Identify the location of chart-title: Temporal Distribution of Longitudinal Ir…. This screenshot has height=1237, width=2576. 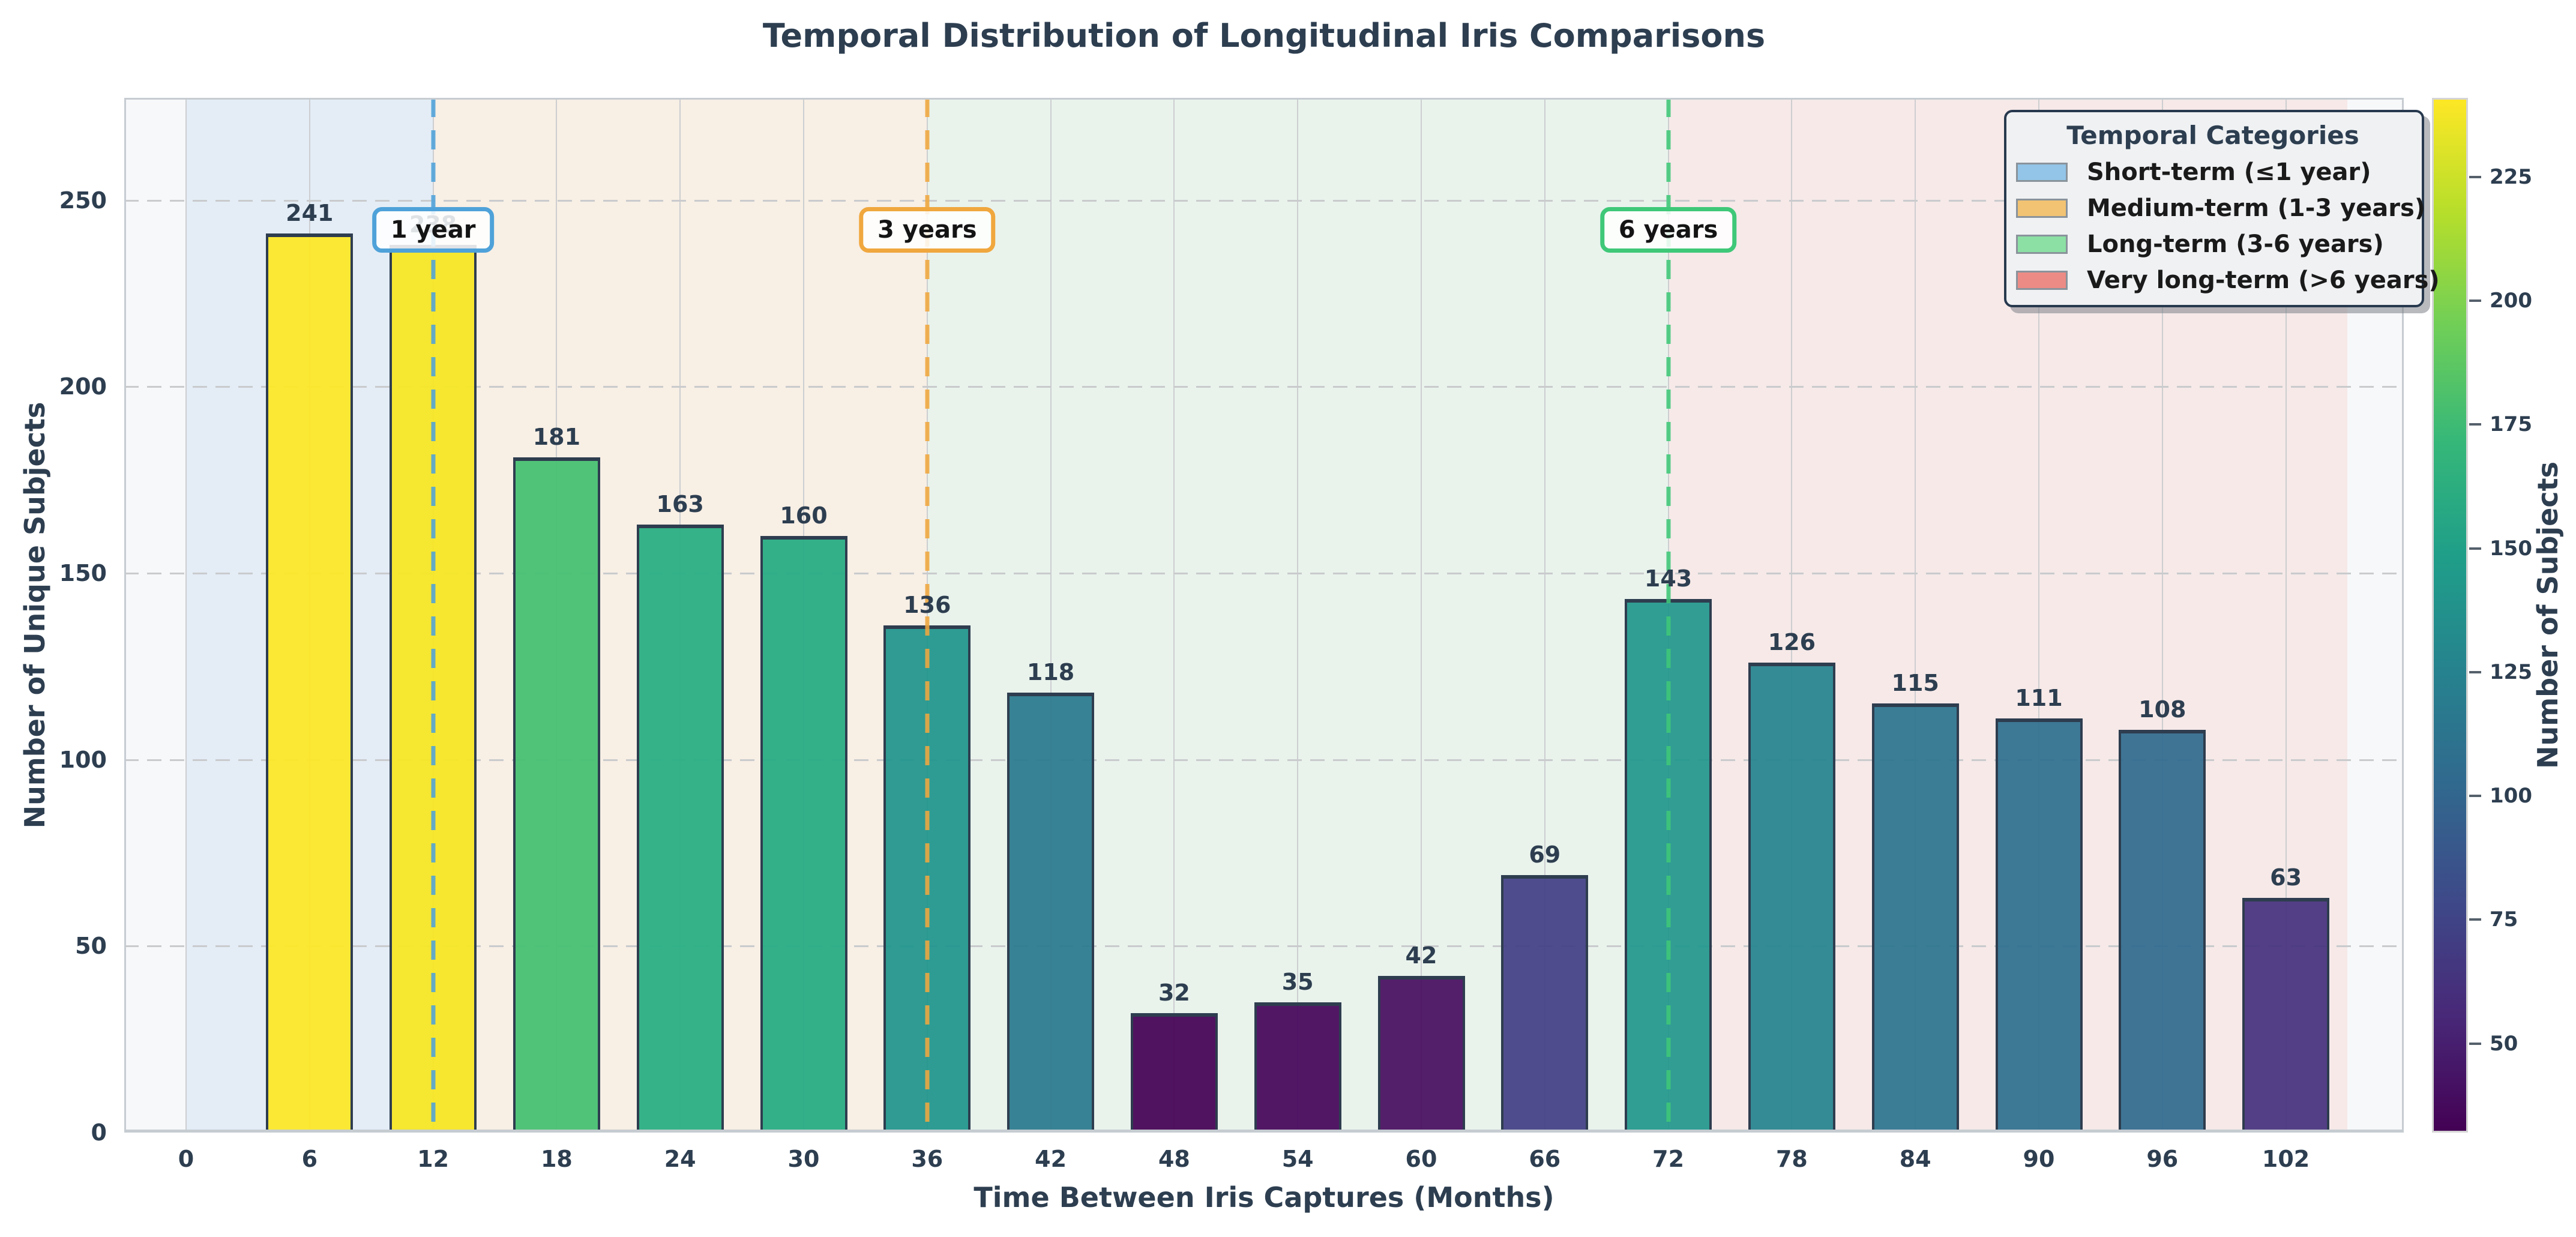
(1264, 36).